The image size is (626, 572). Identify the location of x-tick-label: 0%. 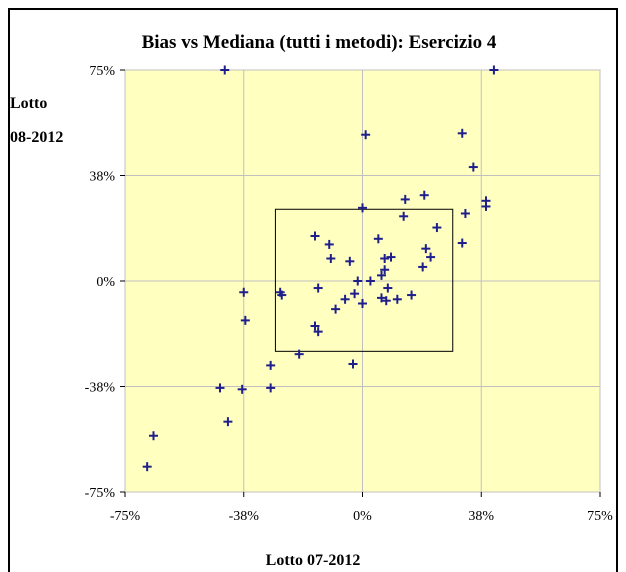
(362, 516).